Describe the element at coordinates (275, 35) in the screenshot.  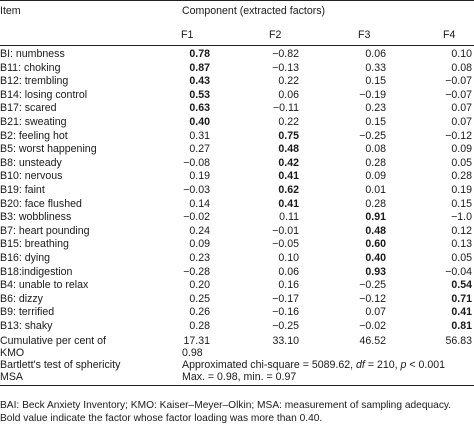
I see `header-f2: F2` at that location.